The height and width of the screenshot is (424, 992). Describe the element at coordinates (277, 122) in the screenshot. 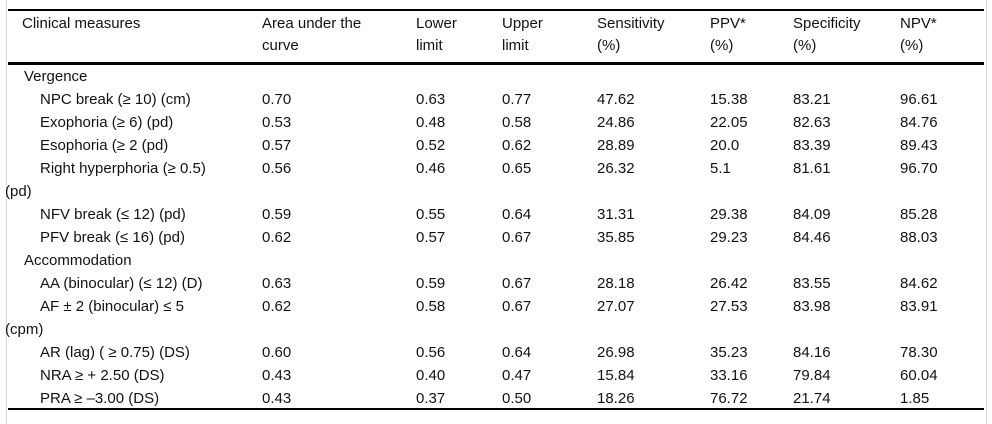

I see `value-cell: 0.53` at that location.